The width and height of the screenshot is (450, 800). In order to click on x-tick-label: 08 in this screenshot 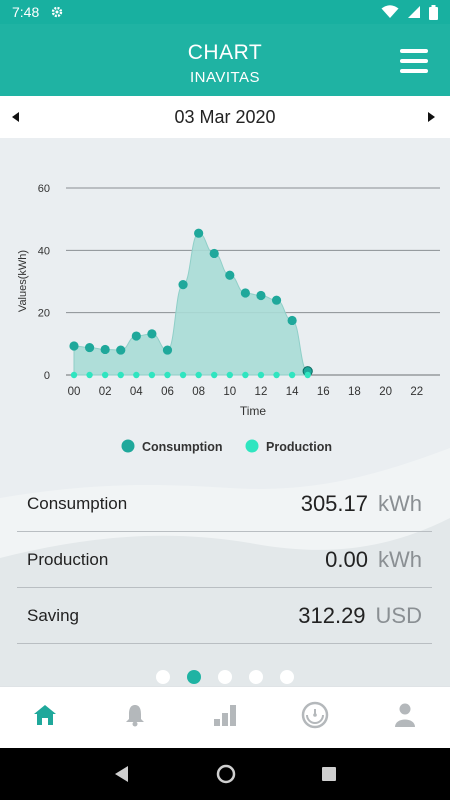, I will do `click(198, 392)`.